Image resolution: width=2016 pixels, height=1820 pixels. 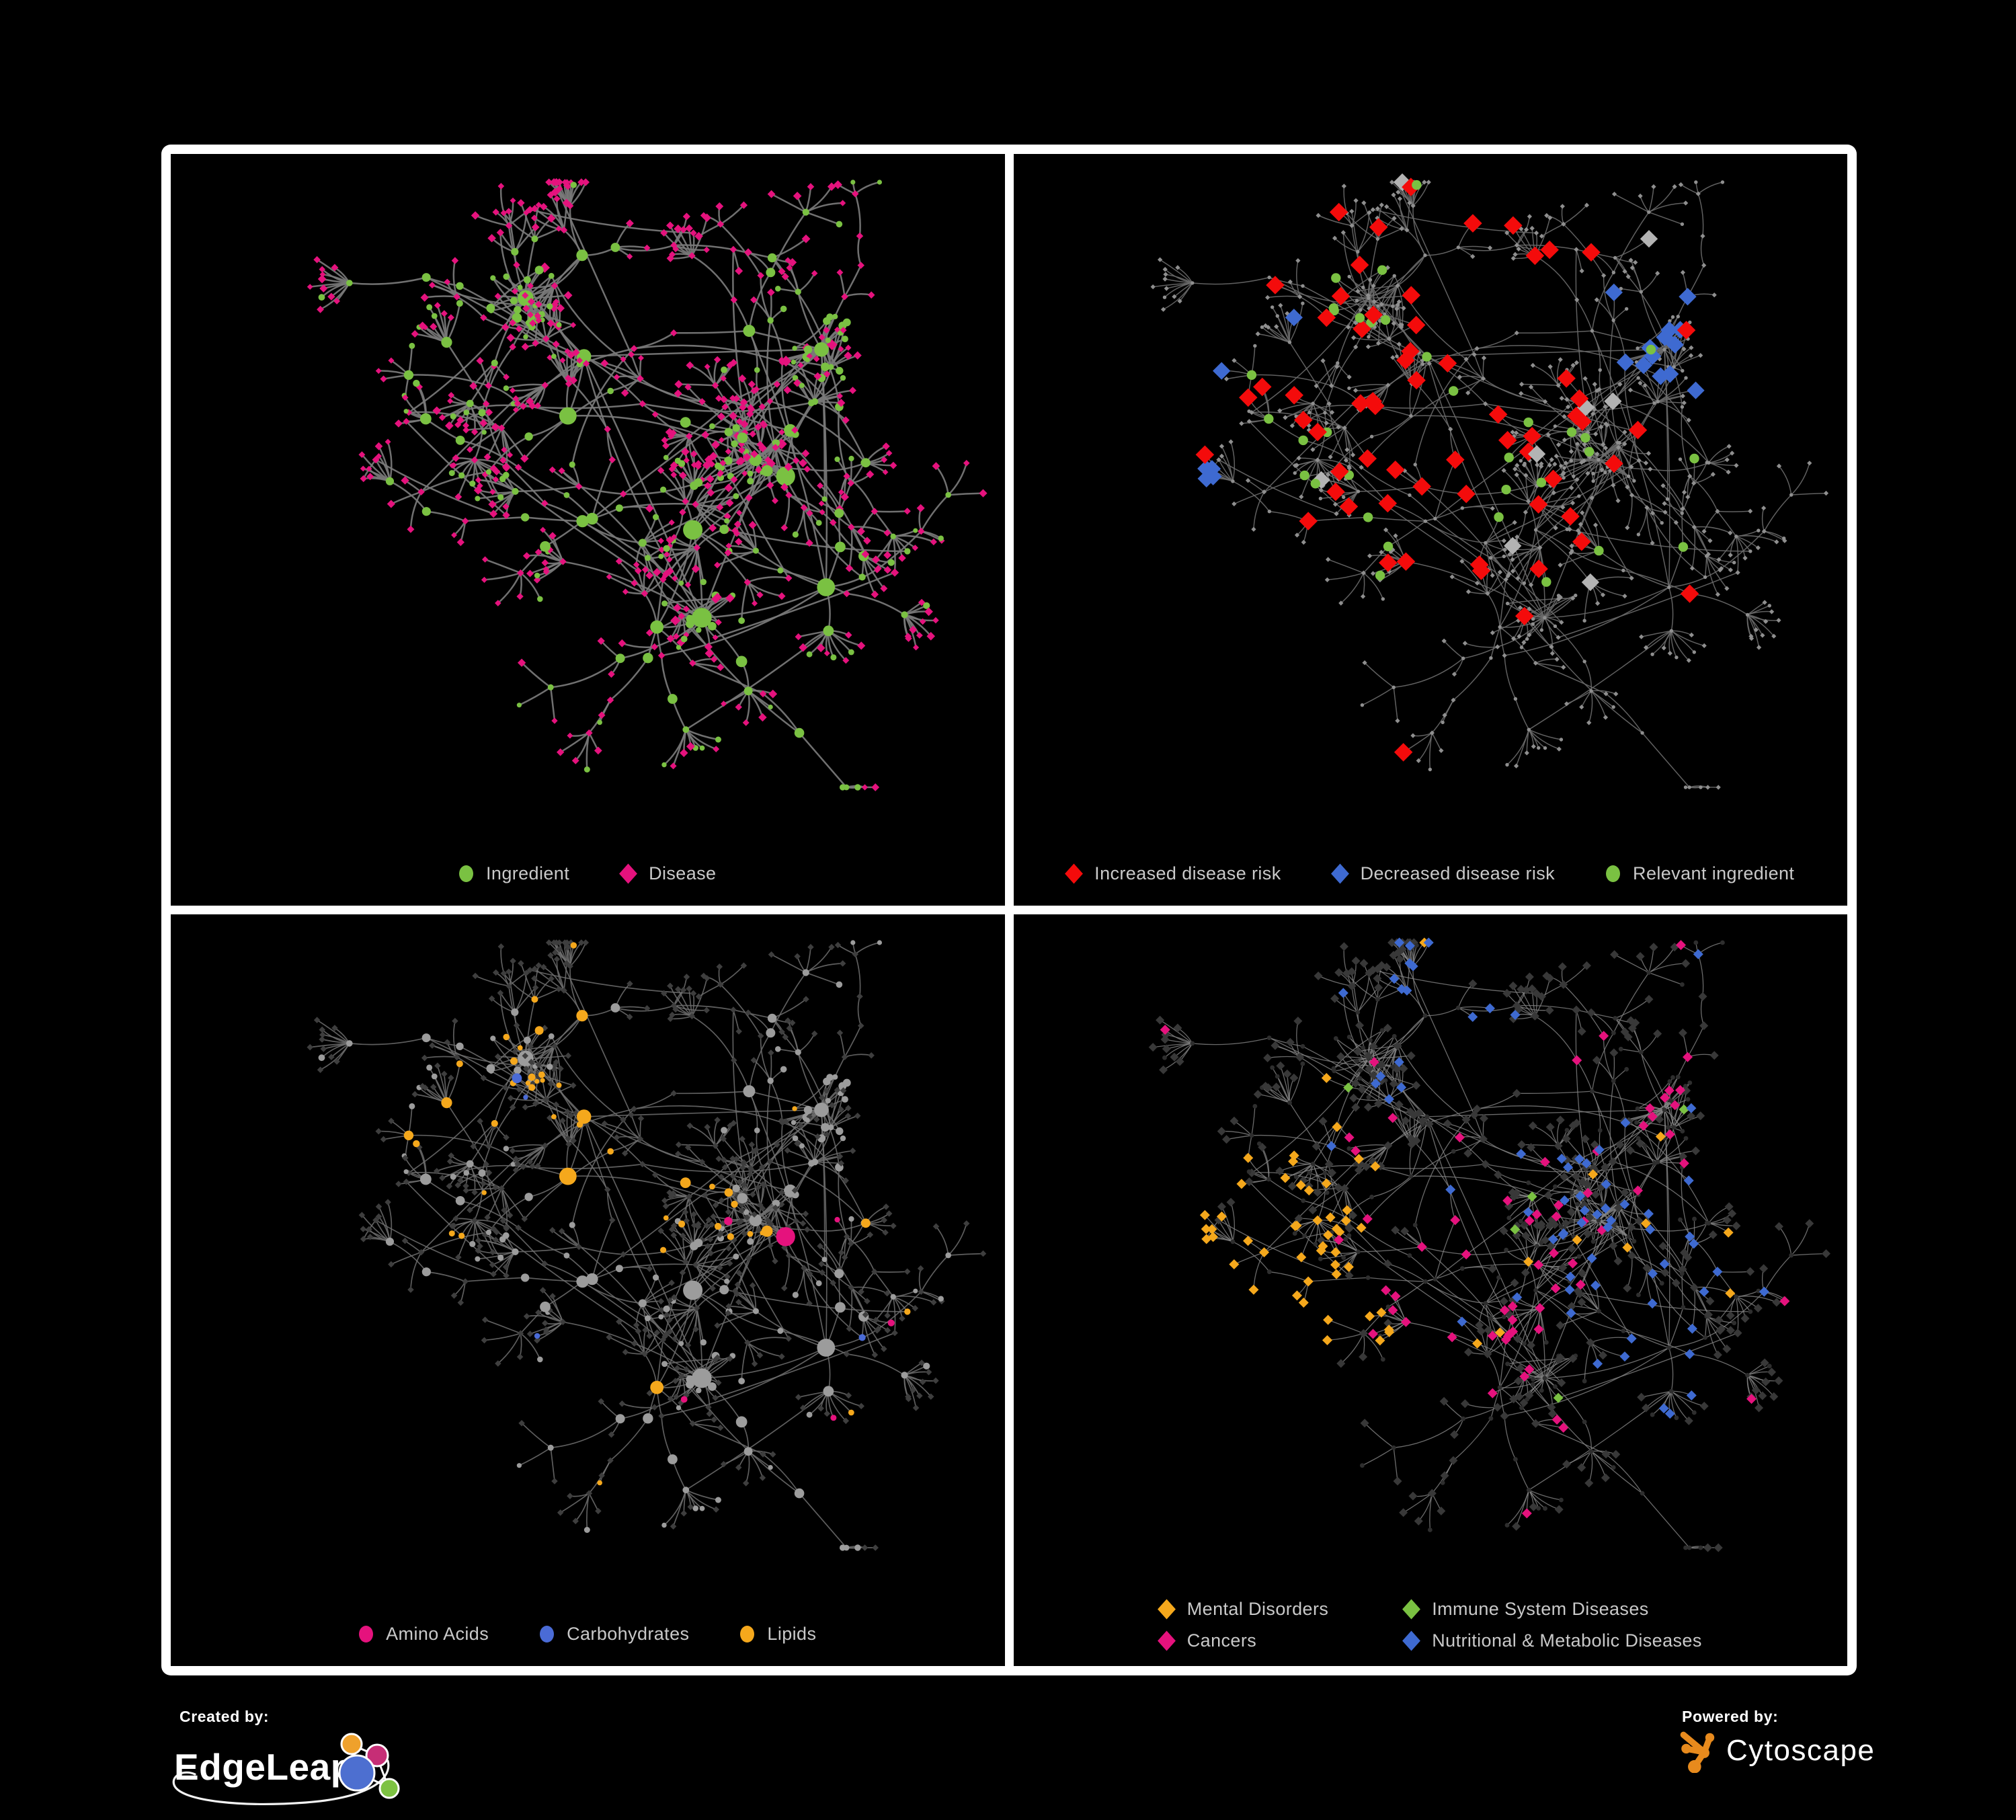 What do you see at coordinates (1489, 481) in the screenshot?
I see `network-disease-risk` at bounding box center [1489, 481].